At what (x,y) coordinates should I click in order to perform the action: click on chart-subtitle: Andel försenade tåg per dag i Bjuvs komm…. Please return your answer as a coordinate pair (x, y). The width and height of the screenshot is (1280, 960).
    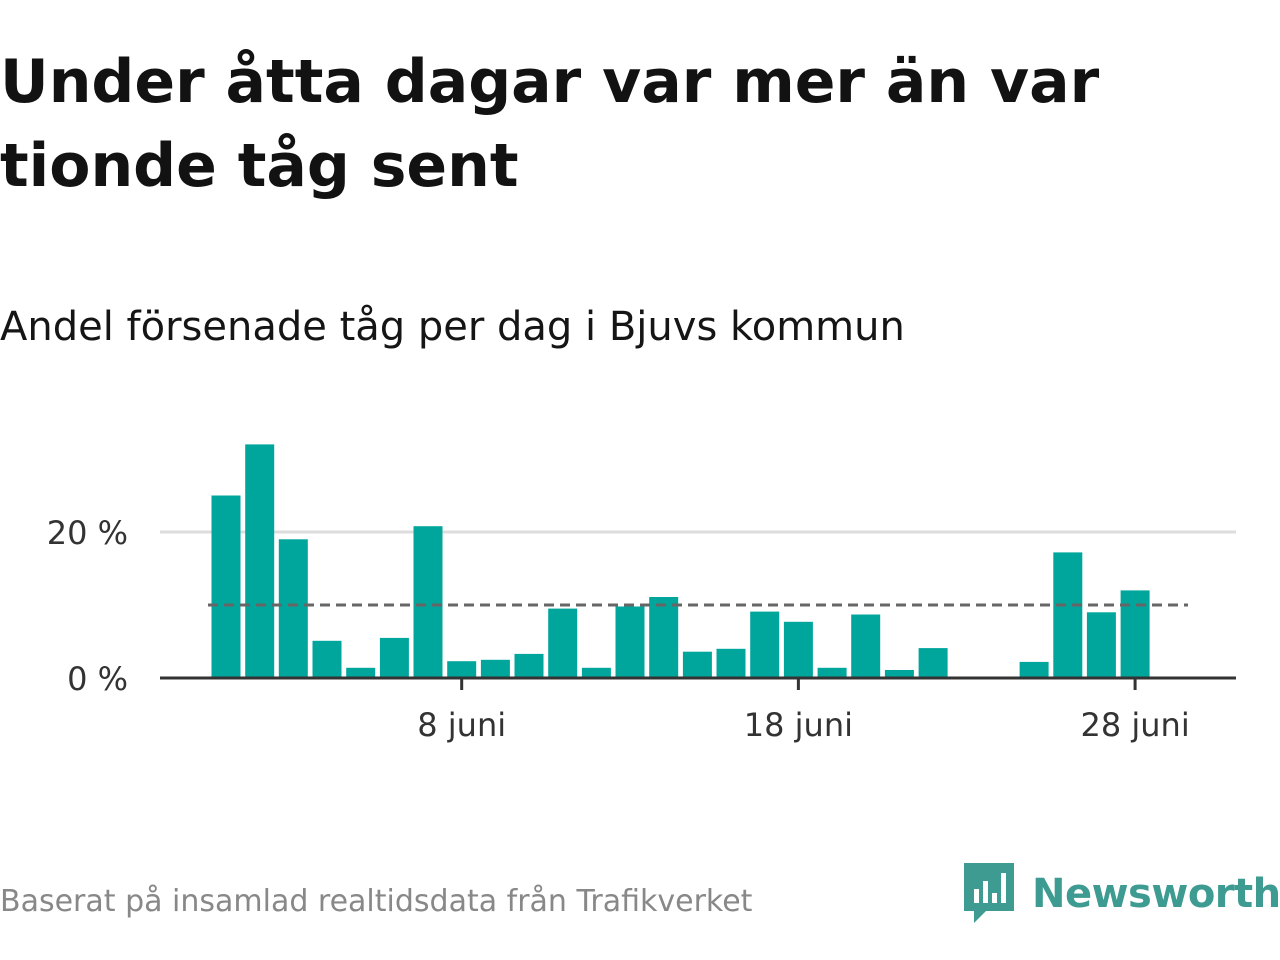
    Looking at the image, I should click on (452, 327).